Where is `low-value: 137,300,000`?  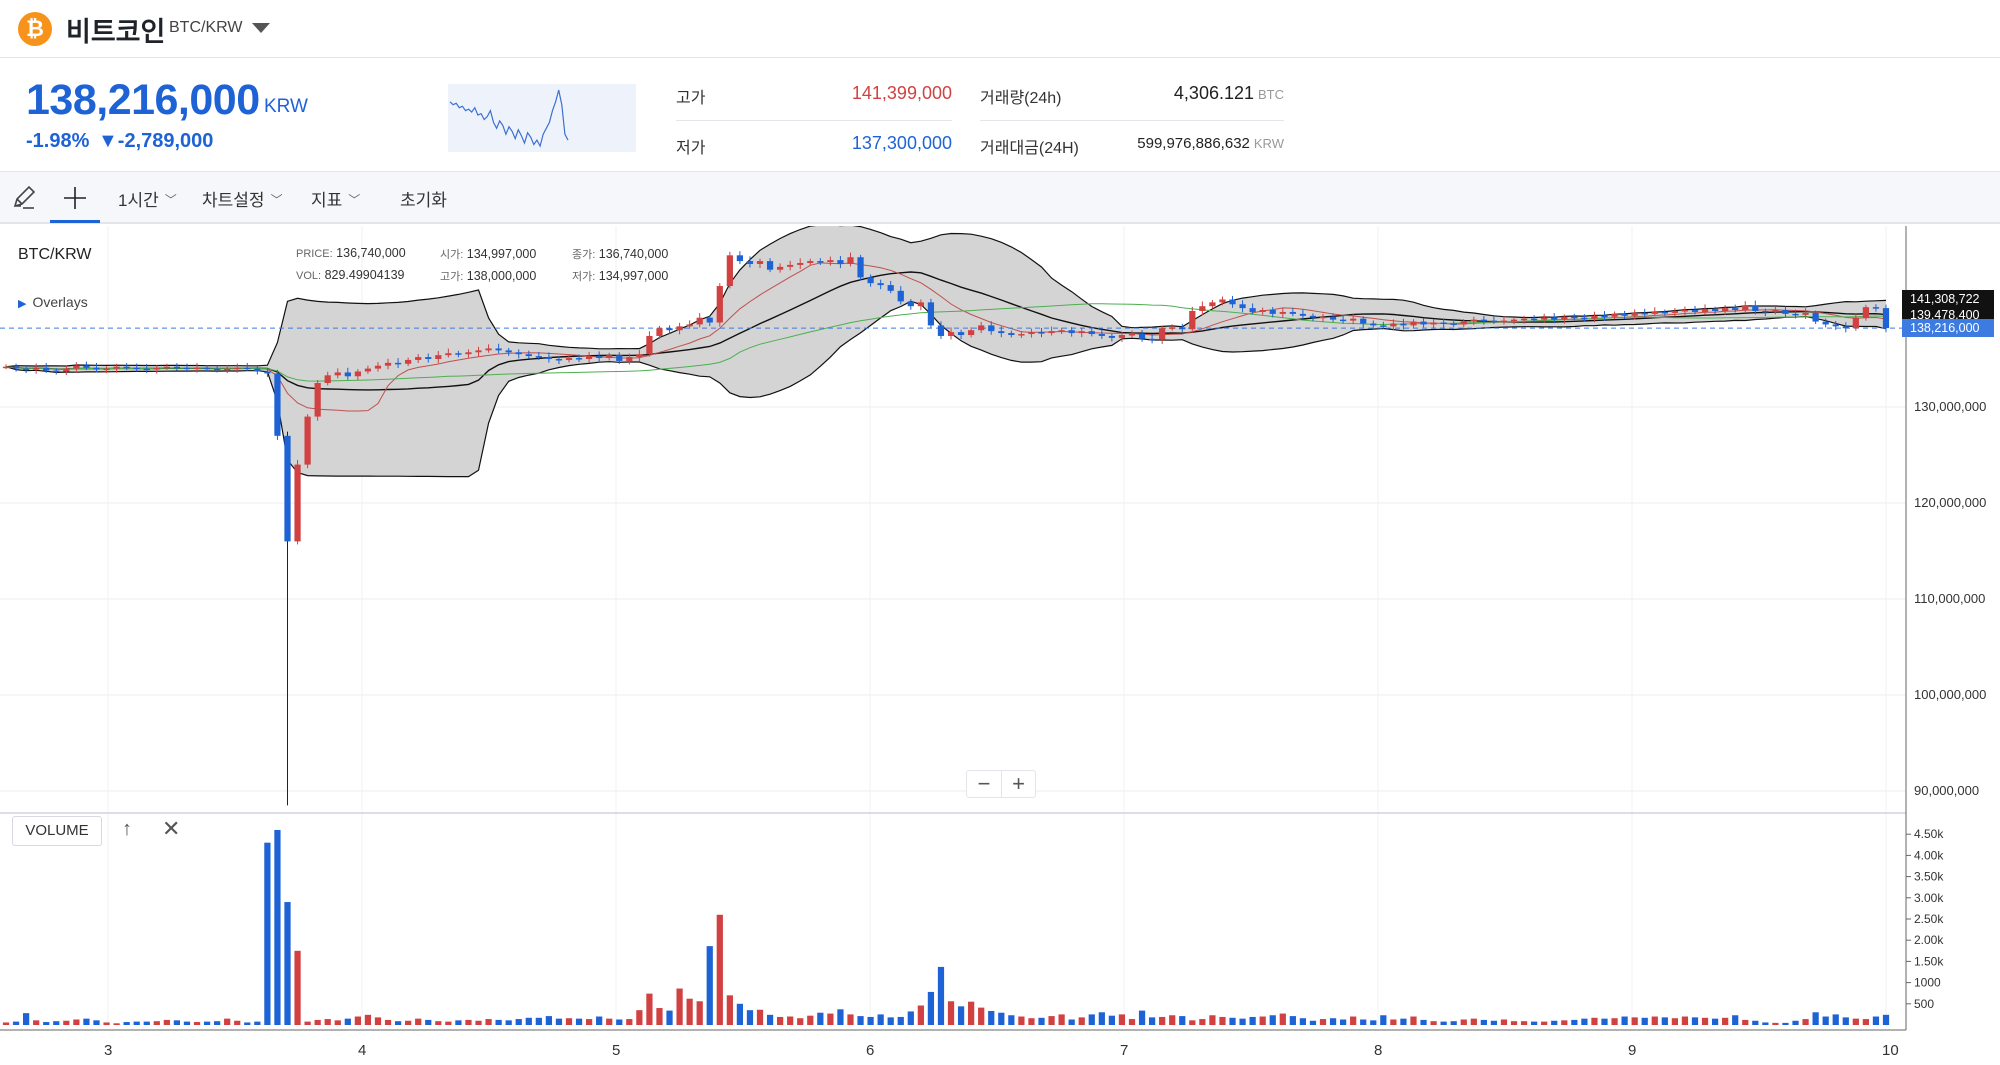
low-value: 137,300,000 is located at coordinates (901, 143).